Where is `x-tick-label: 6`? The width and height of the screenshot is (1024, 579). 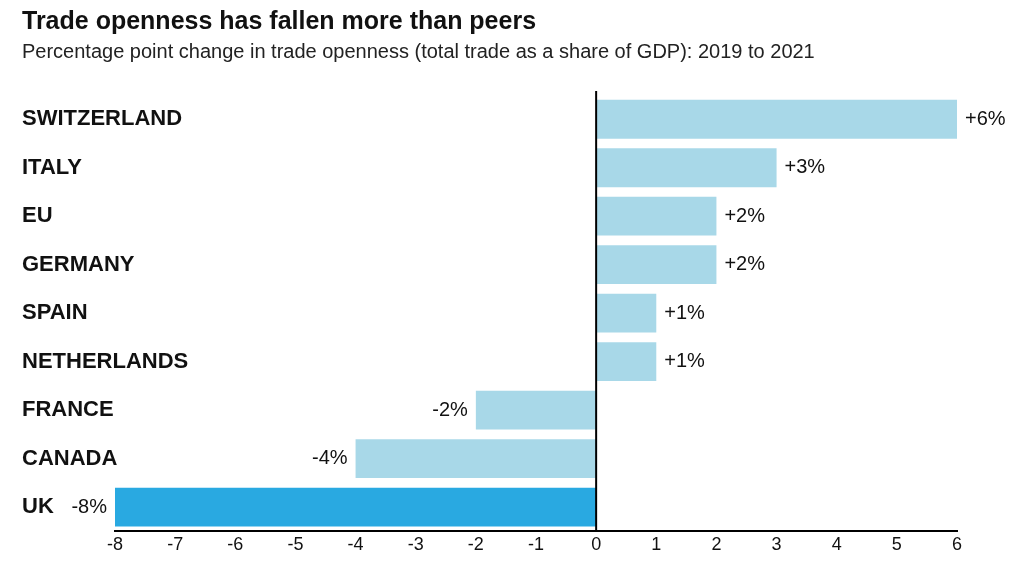 x-tick-label: 6 is located at coordinates (957, 544).